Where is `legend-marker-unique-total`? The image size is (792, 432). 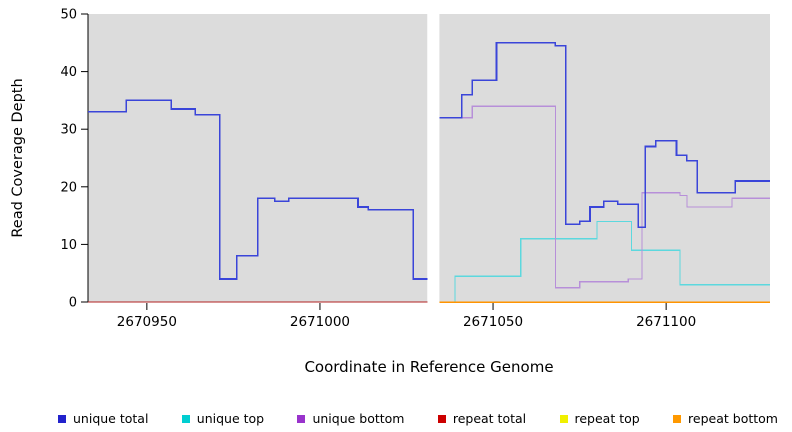 legend-marker-unique-total is located at coordinates (62, 418).